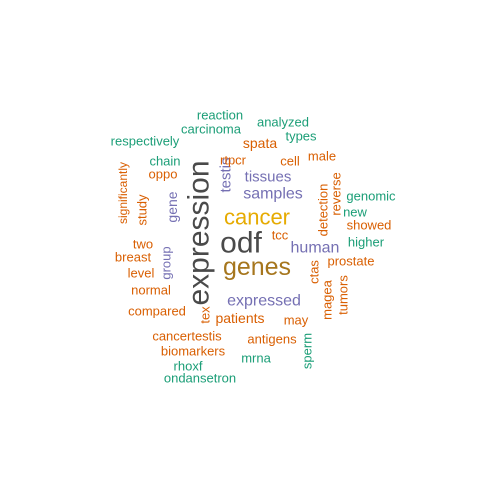  I want to click on word-ondansetron: ondansetron, so click(200, 378).